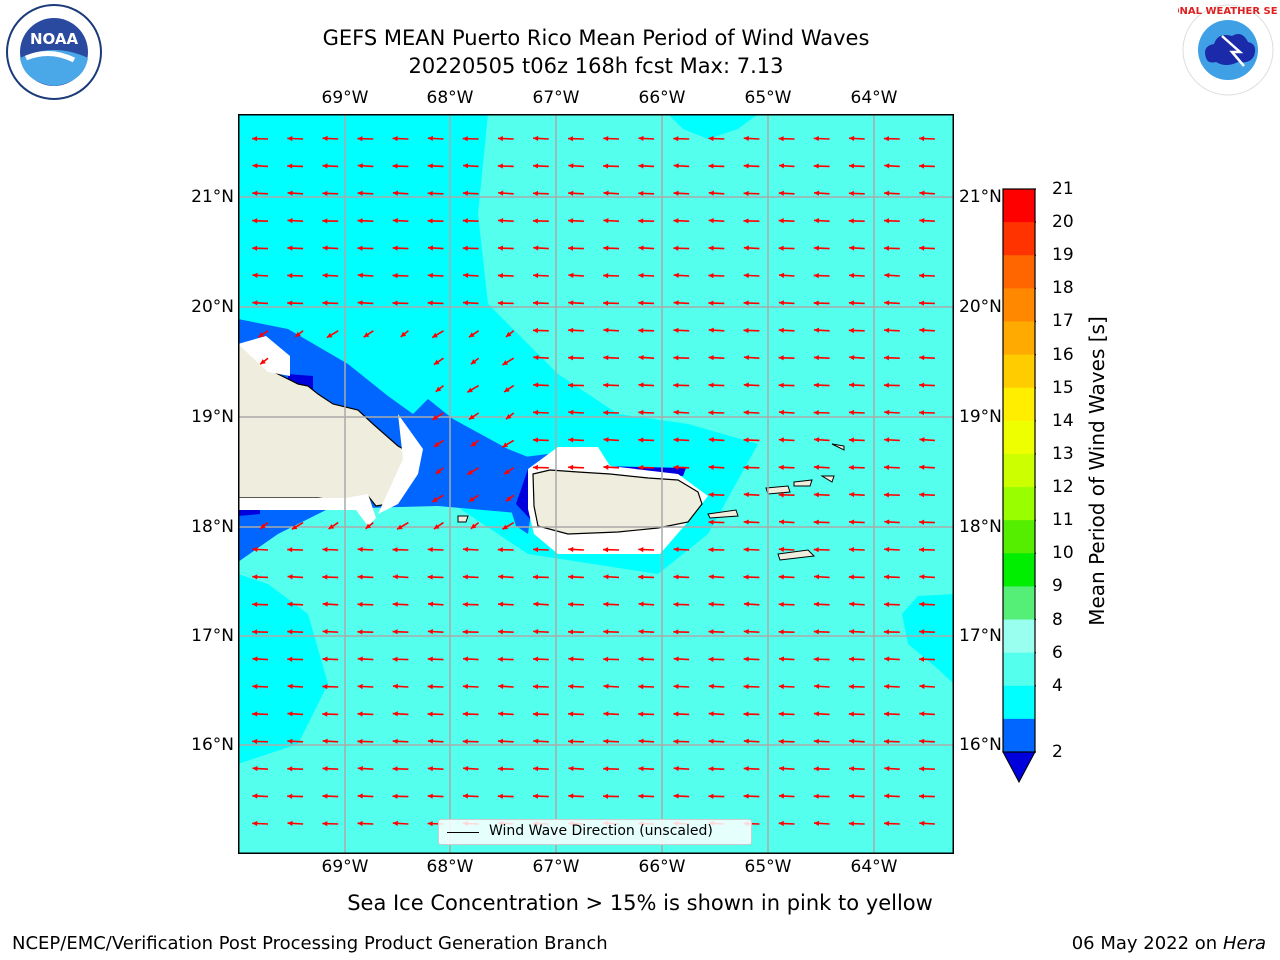 This screenshot has width=1280, height=960. What do you see at coordinates (1063, 189) in the screenshot?
I see `colorbar-tick-label: 21` at bounding box center [1063, 189].